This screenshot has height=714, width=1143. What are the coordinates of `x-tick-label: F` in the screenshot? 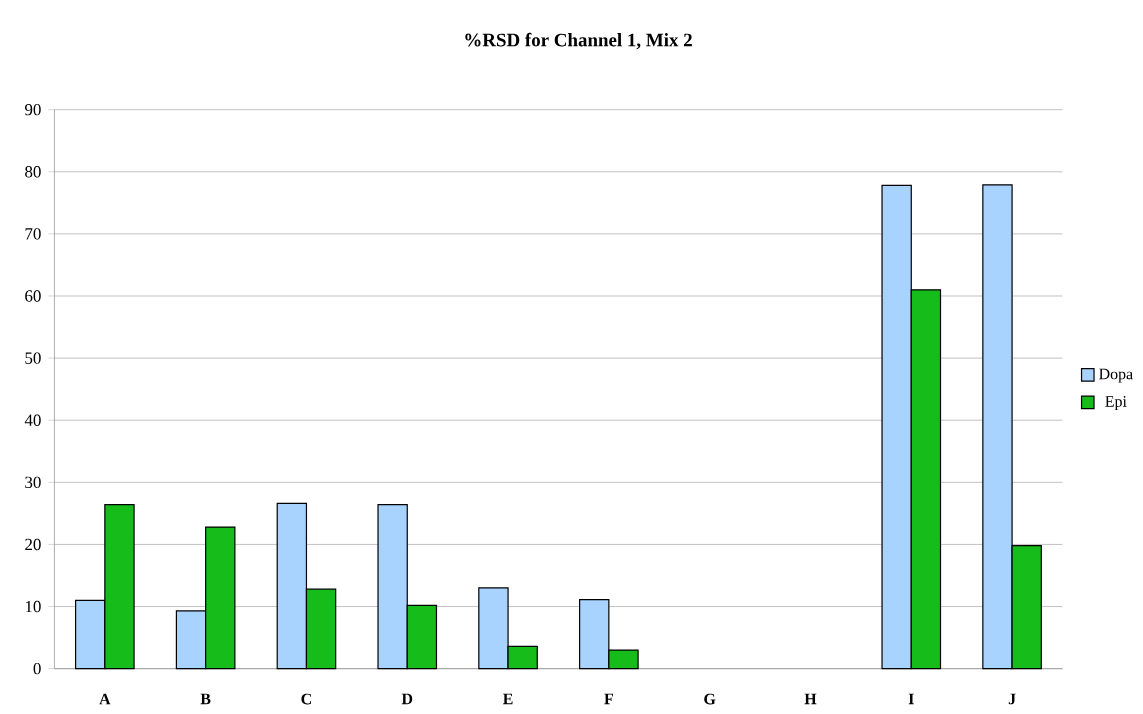 It's located at (608, 699).